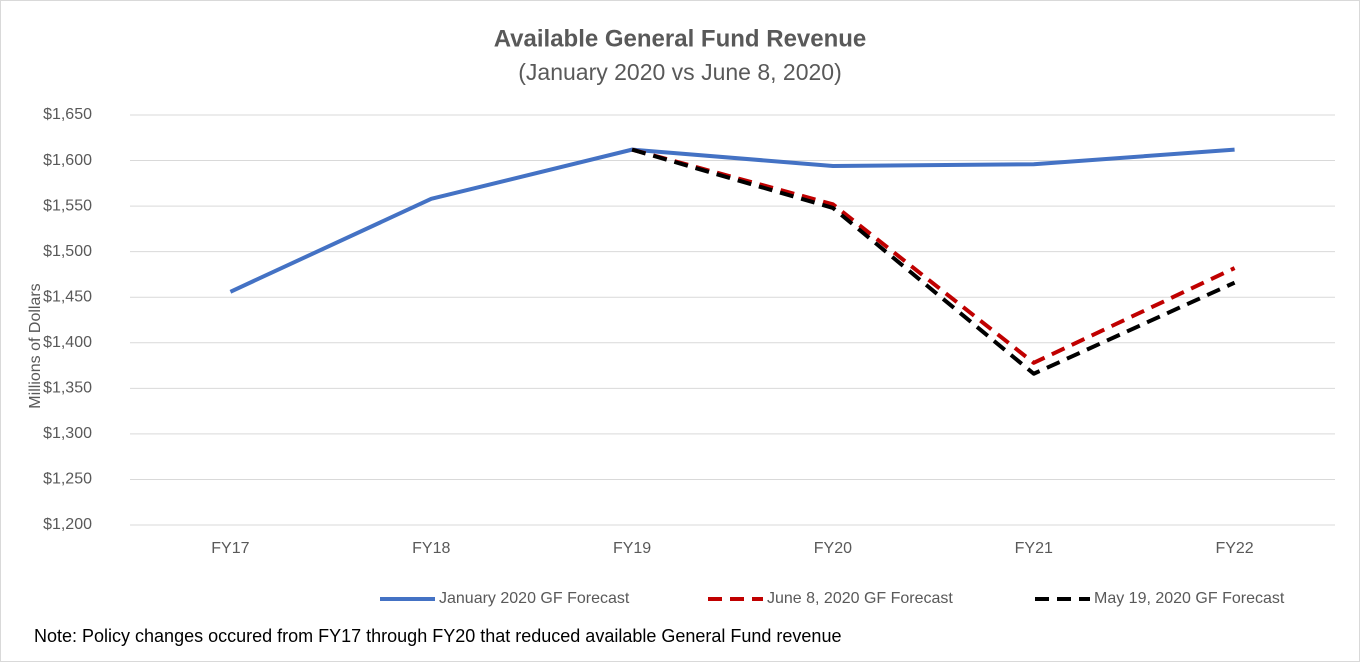 The image size is (1361, 667). Describe the element at coordinates (1034, 548) in the screenshot. I see `x-tick-label: FY21` at that location.